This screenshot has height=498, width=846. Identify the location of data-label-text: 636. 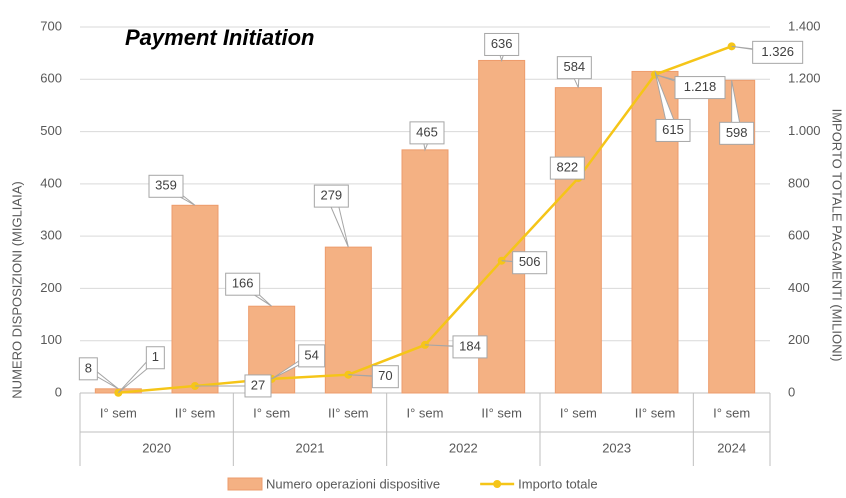
(502, 43).